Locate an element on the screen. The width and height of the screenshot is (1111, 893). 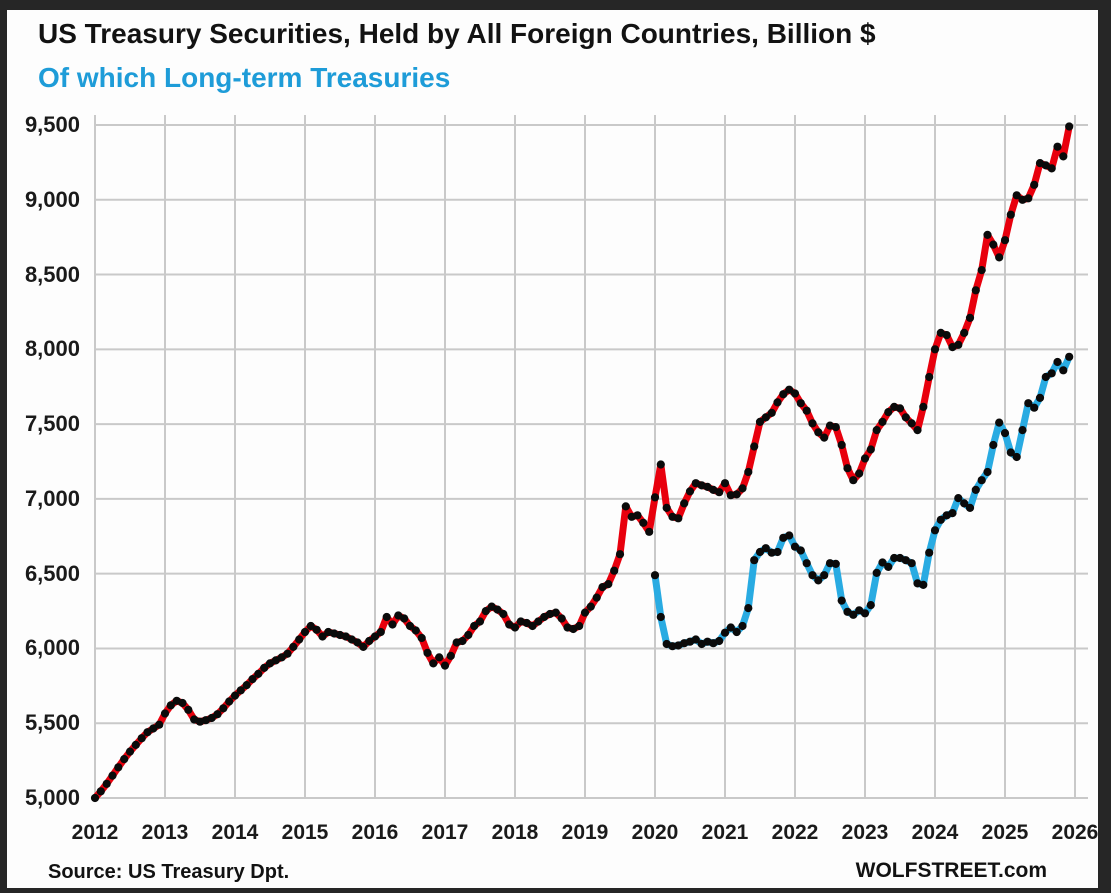
x-tick-label: 2022 is located at coordinates (795, 832).